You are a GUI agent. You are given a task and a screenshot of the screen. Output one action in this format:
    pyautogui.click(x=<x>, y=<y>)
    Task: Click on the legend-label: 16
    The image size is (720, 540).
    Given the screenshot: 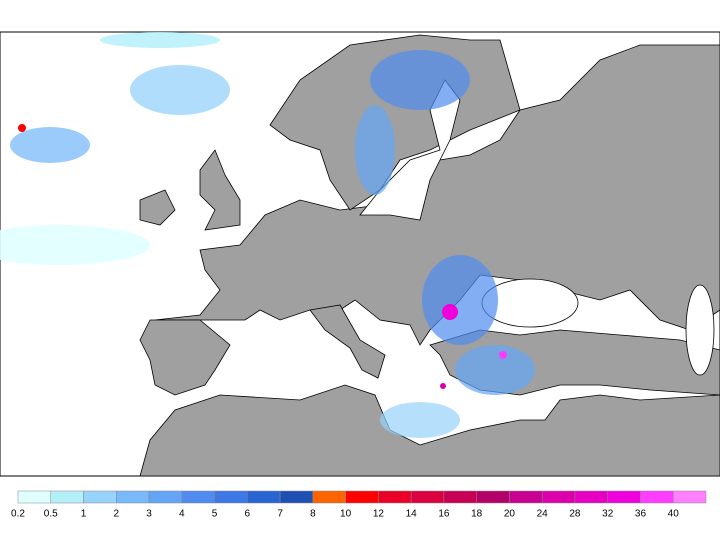 What is the action you would take?
    pyautogui.click(x=444, y=514)
    